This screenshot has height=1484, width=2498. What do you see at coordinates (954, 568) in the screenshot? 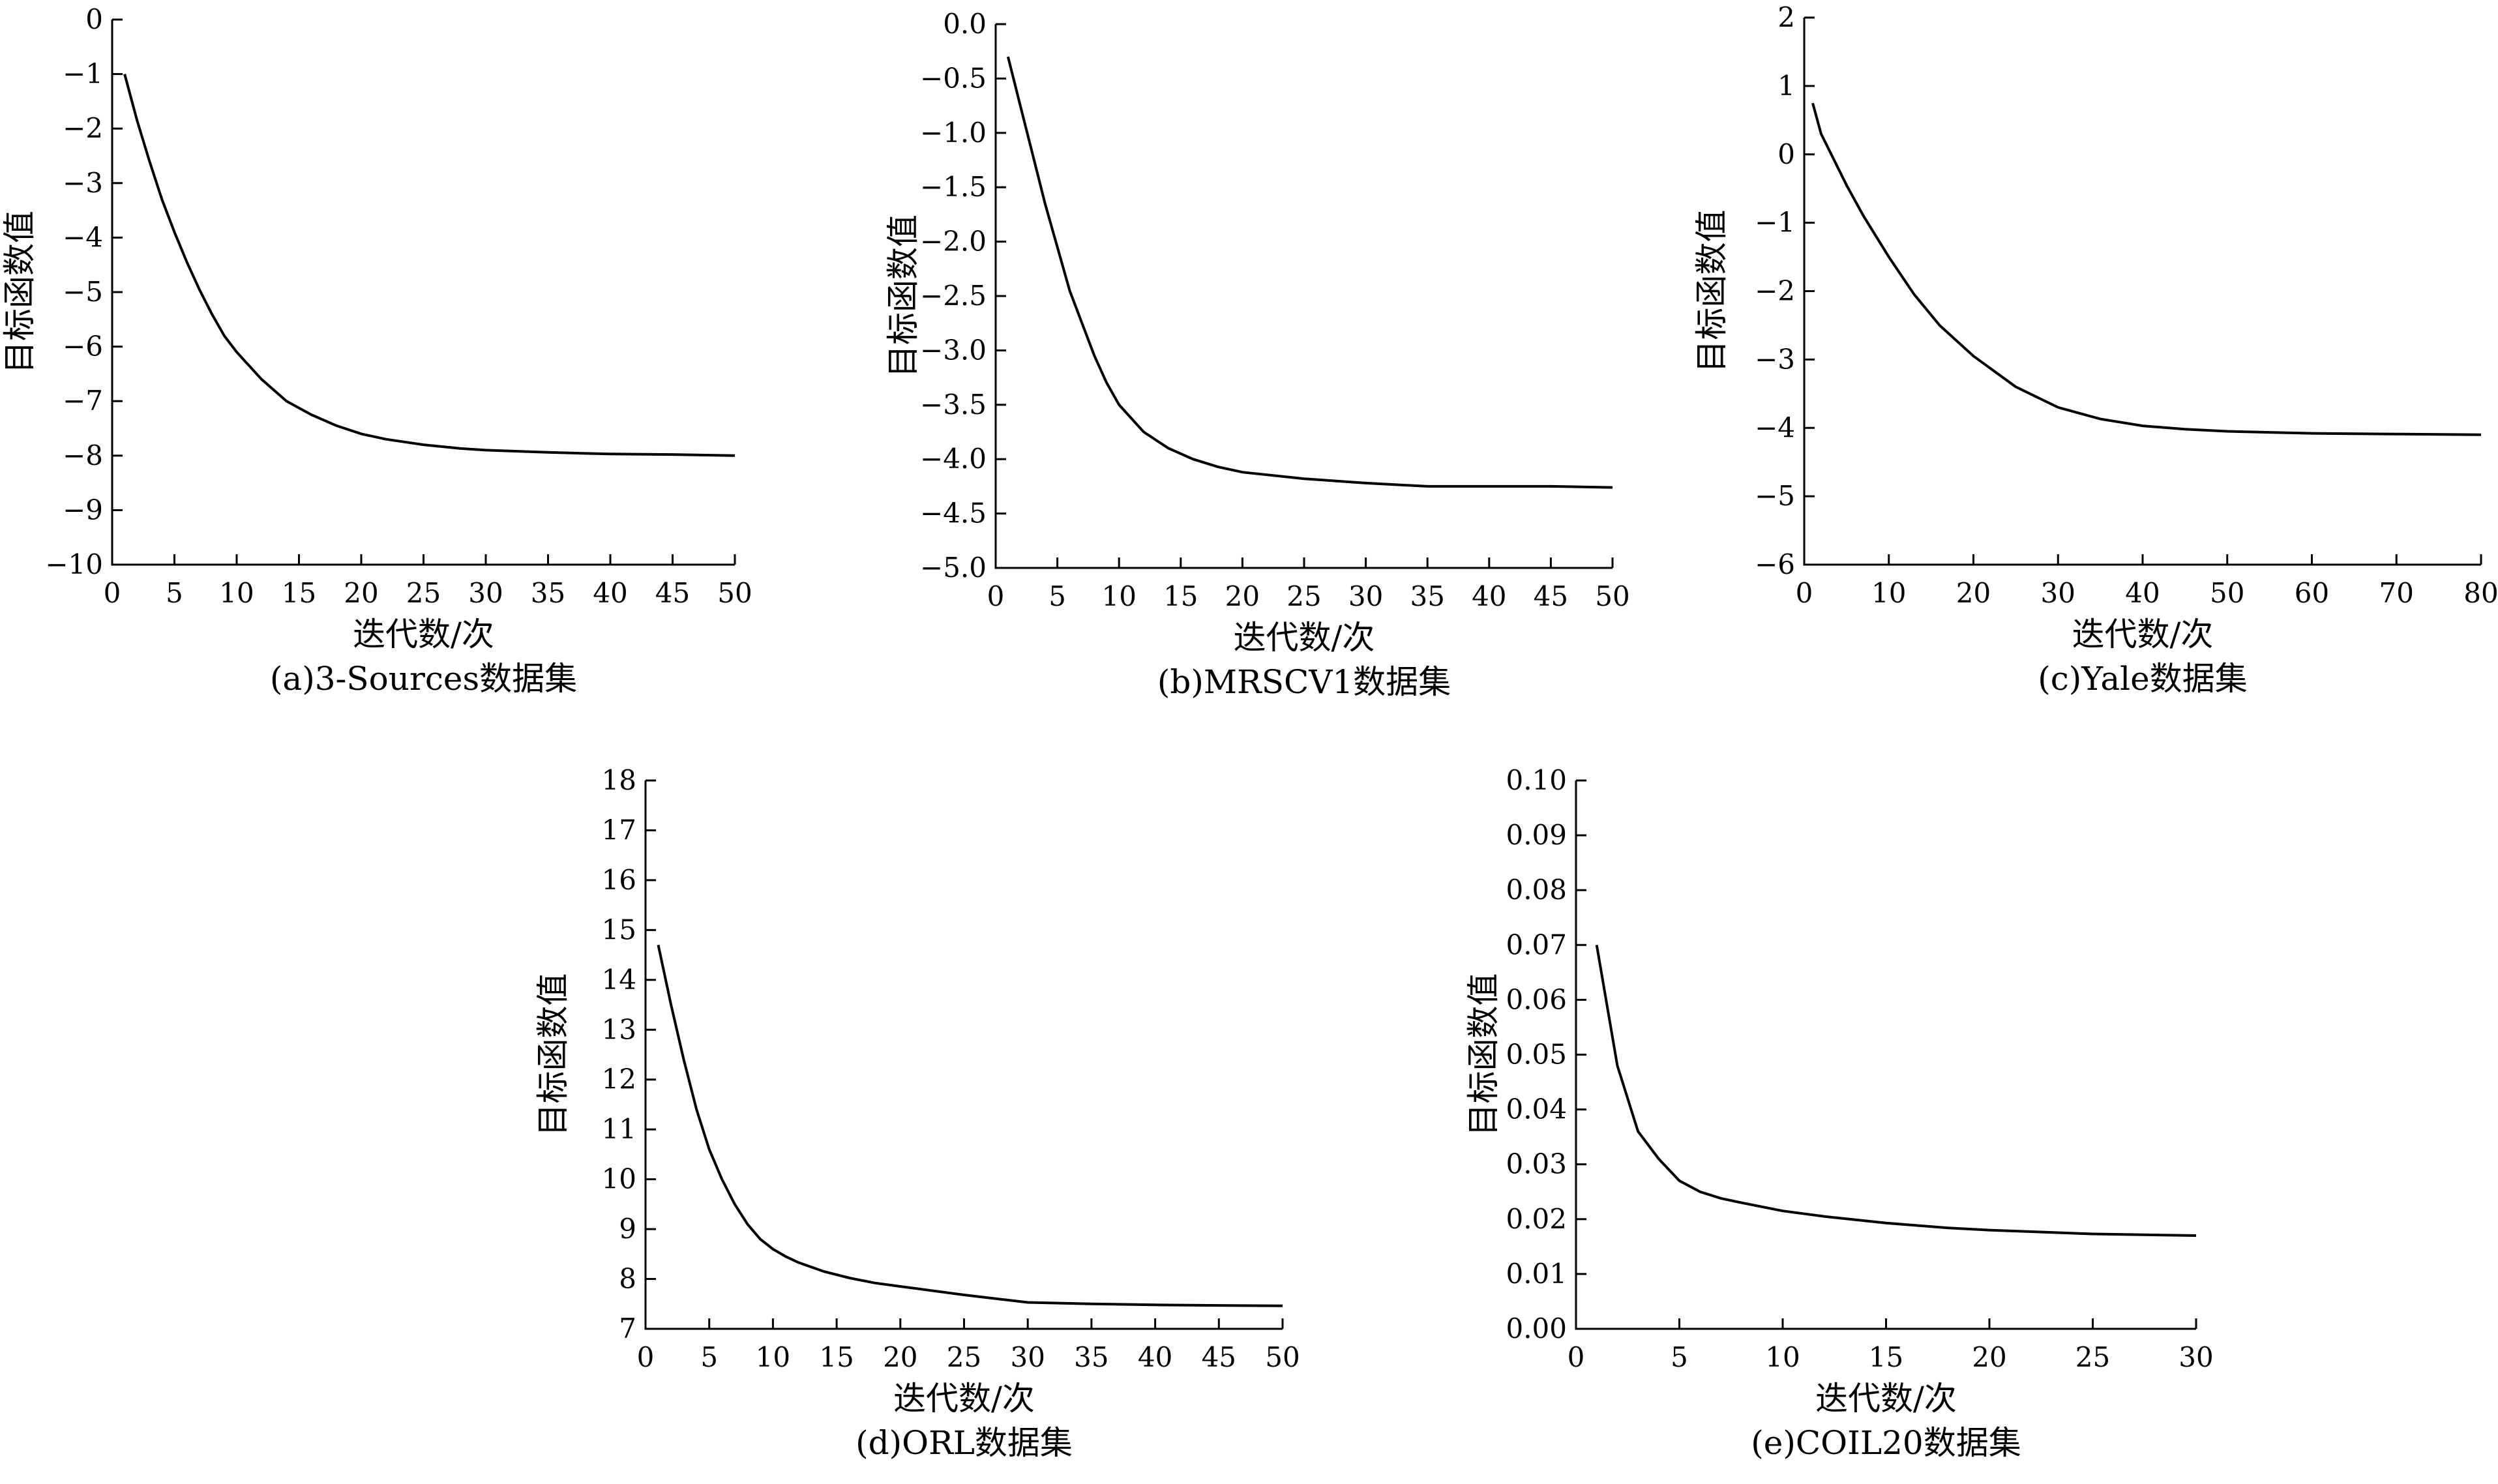
I see `y-tick-label: −5.0` at bounding box center [954, 568].